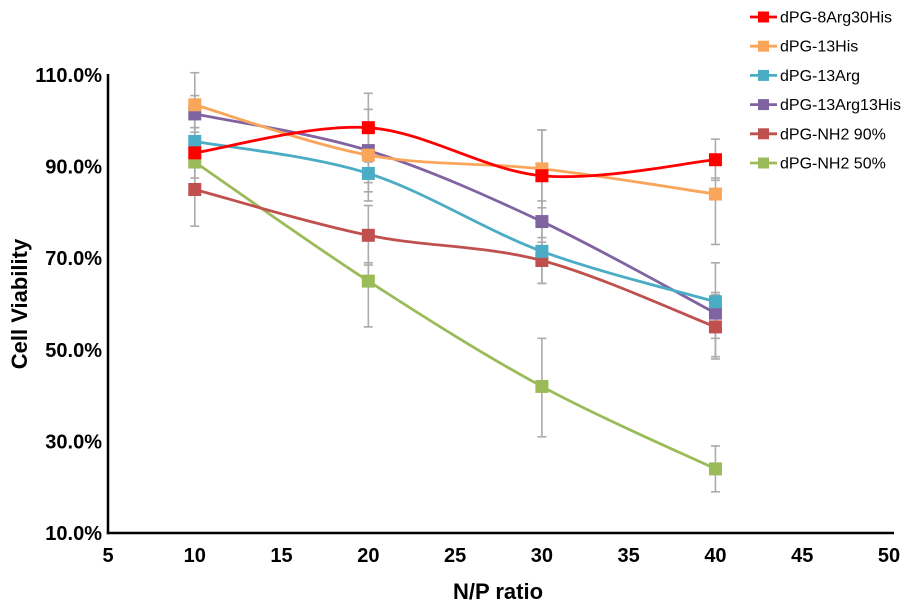 Image resolution: width=920 pixels, height=611 pixels. I want to click on x-tick-label: 5, so click(107, 556).